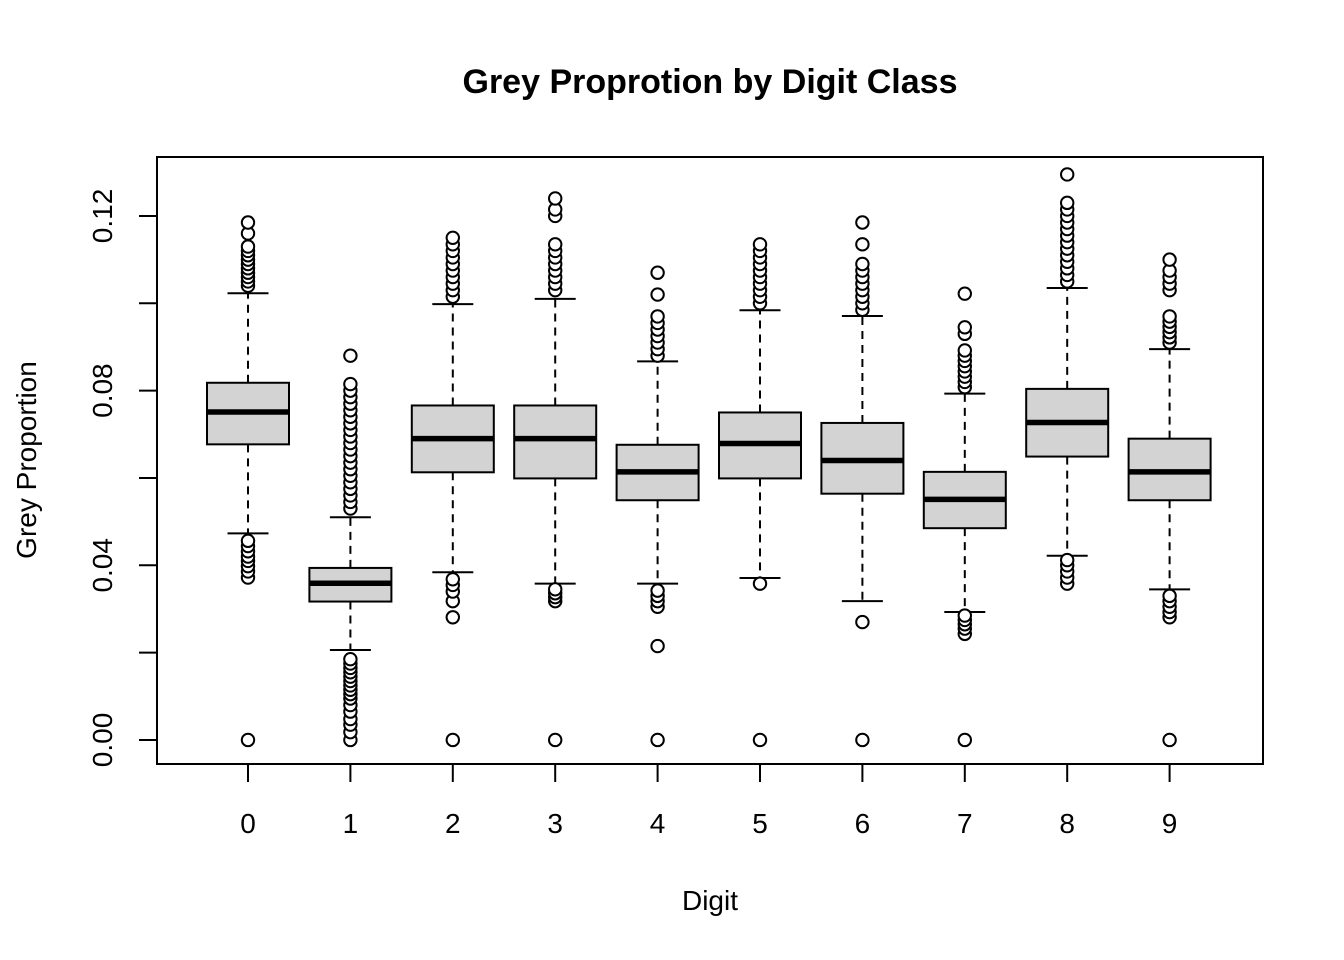 The image size is (1344, 960). What do you see at coordinates (351, 823) in the screenshot?
I see `x-tick-label: 1` at bounding box center [351, 823].